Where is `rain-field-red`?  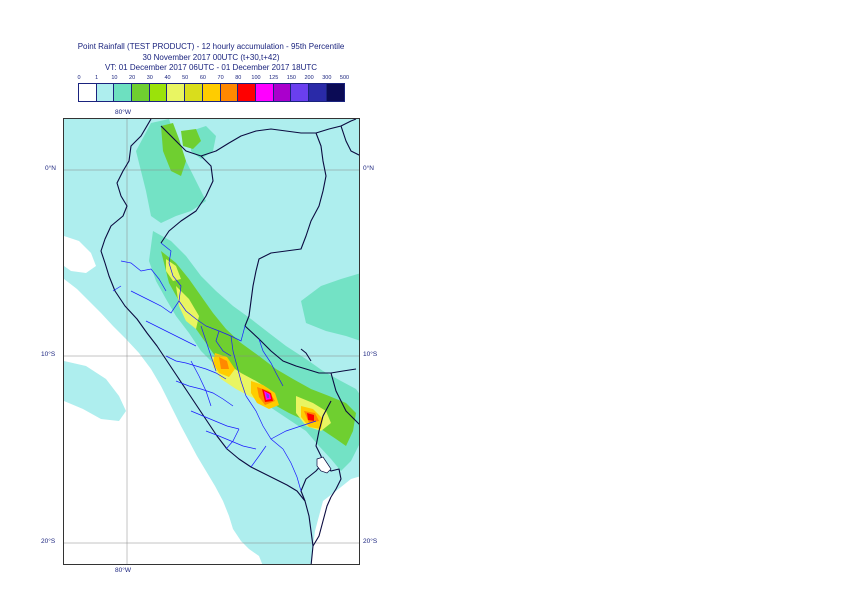
rain-field-red is located at coordinates (288, 405).